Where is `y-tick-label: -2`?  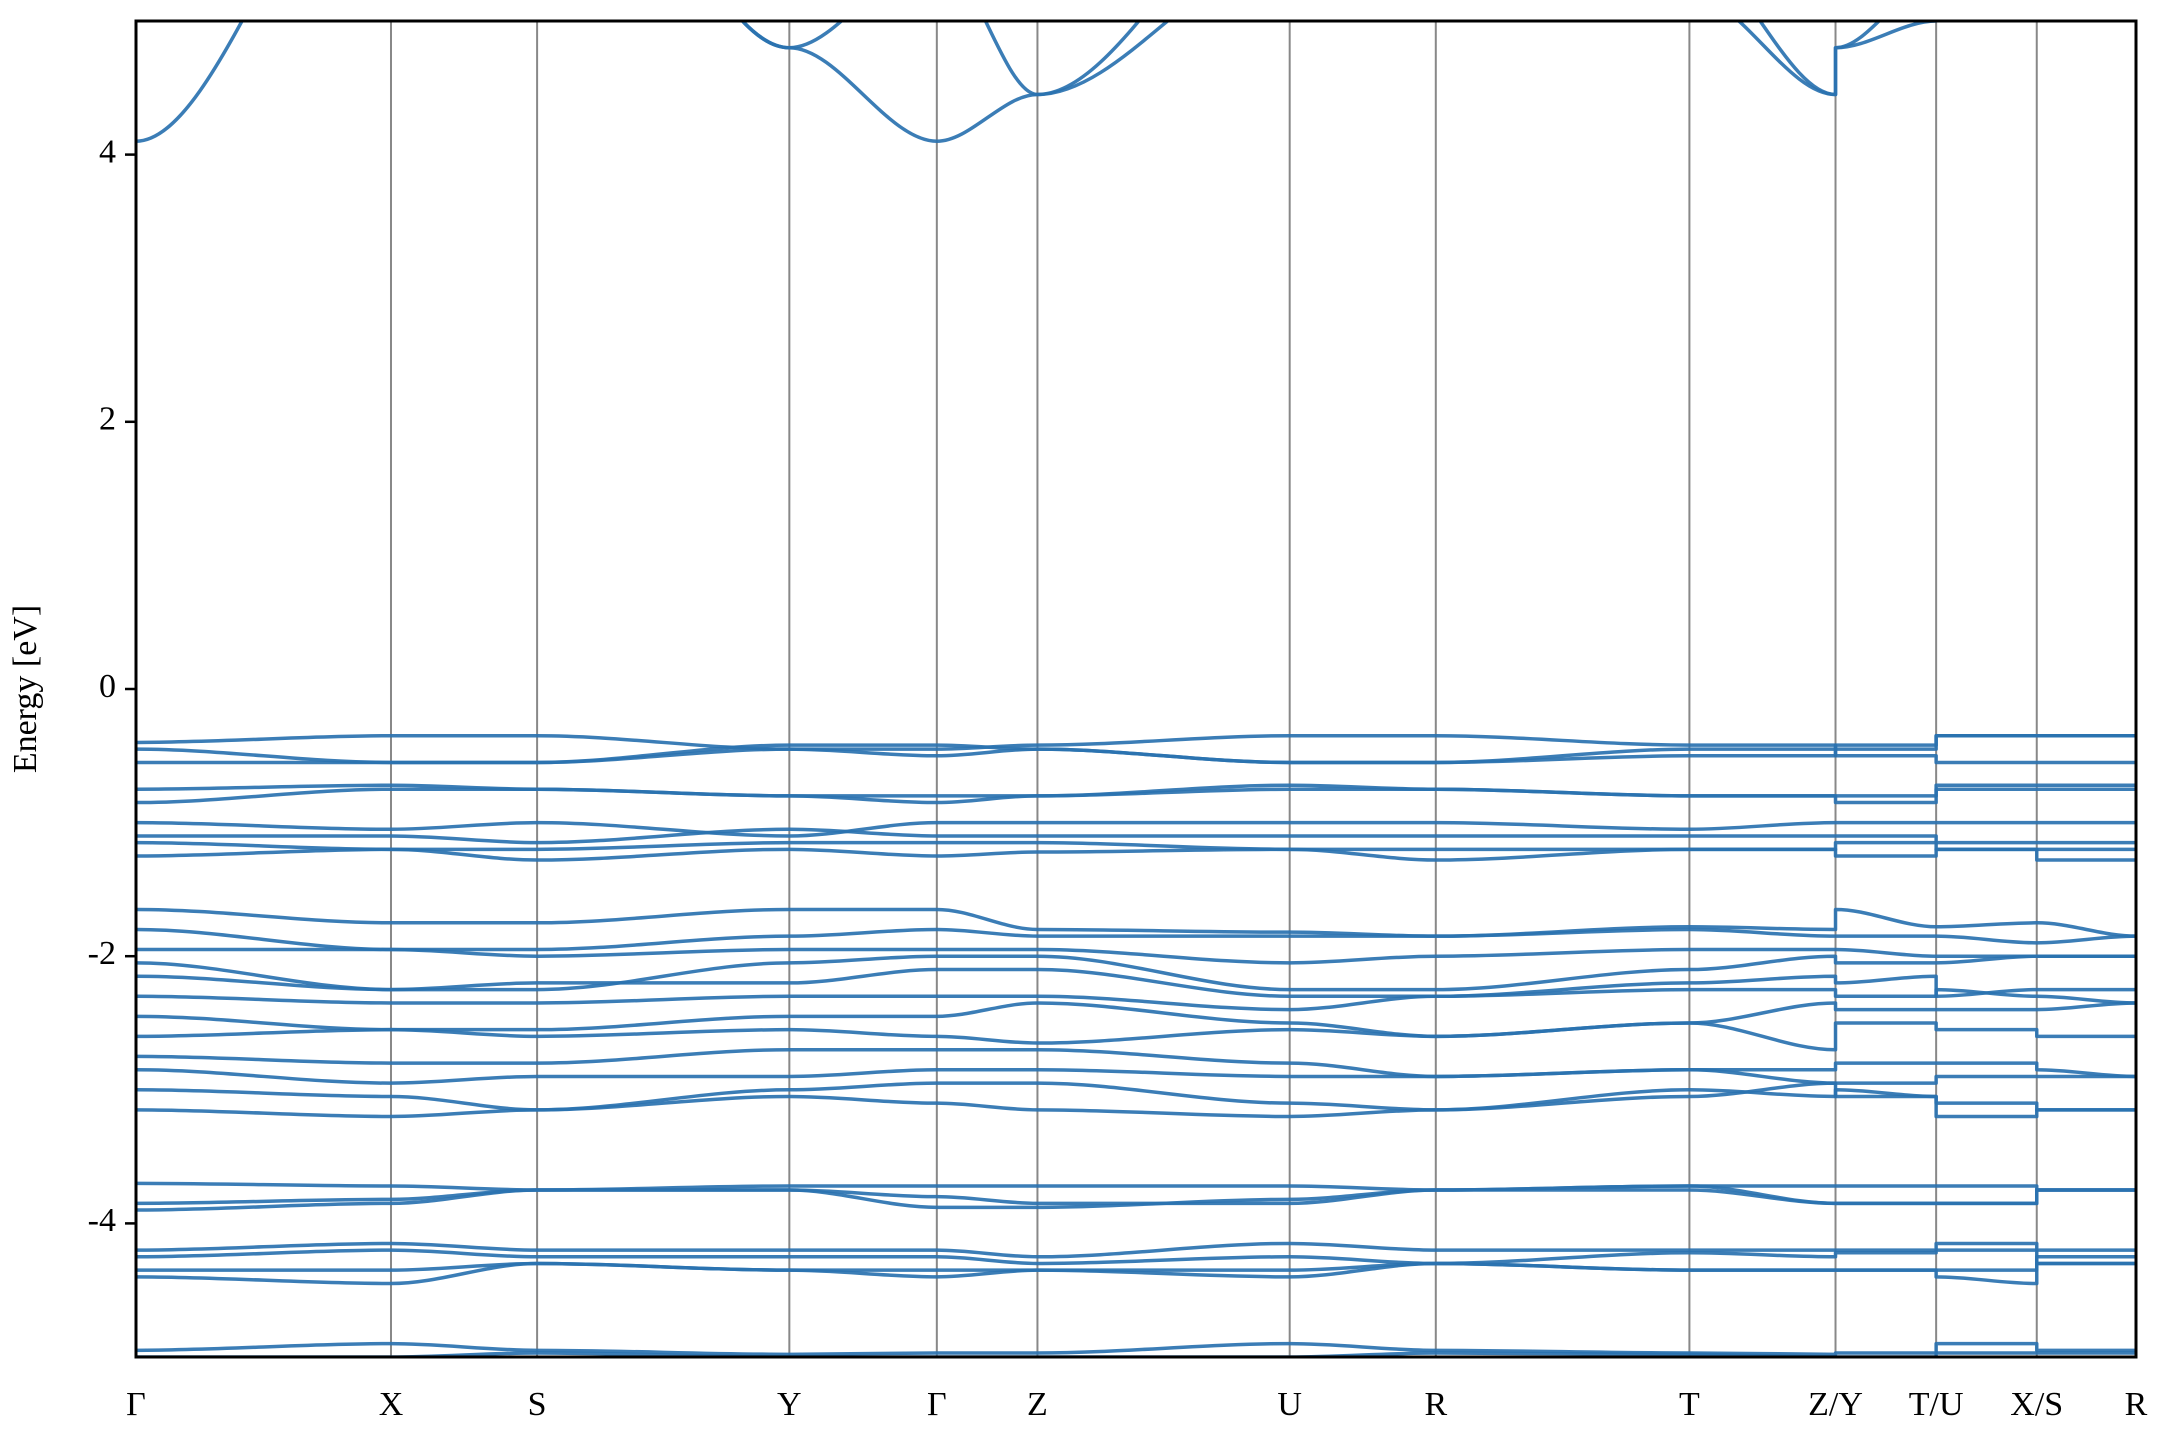
y-tick-label: -2 is located at coordinates (102, 953).